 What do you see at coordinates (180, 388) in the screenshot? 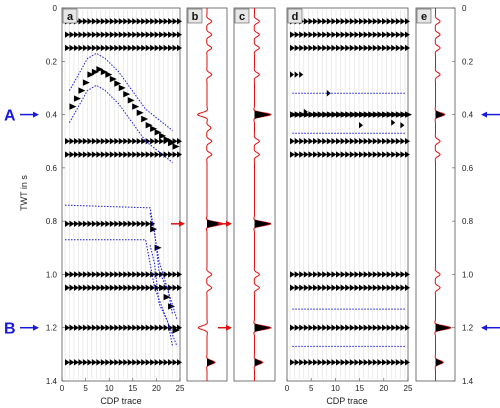
I see `x-tick-label-a: 25` at bounding box center [180, 388].